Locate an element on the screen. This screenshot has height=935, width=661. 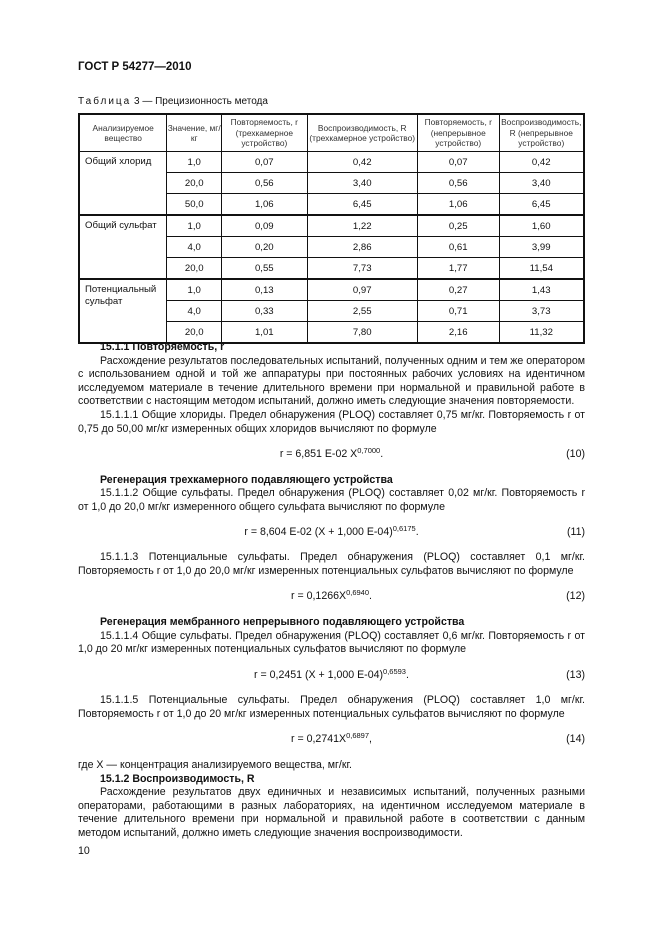
value-cell: 1,22 is located at coordinates (362, 225).